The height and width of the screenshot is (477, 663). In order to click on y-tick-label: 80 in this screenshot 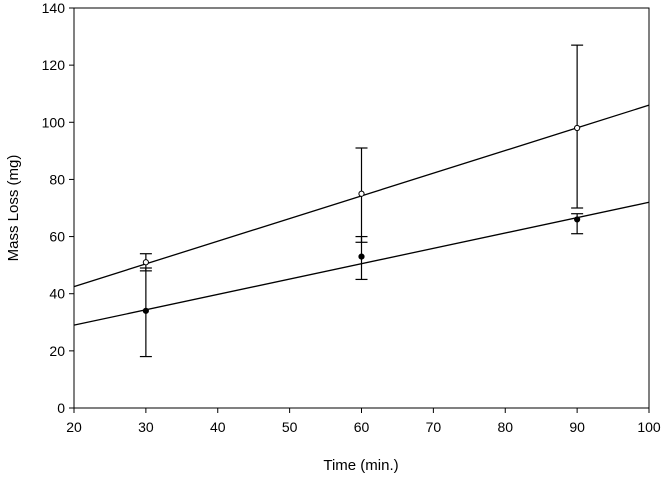, I will do `click(57, 179)`.